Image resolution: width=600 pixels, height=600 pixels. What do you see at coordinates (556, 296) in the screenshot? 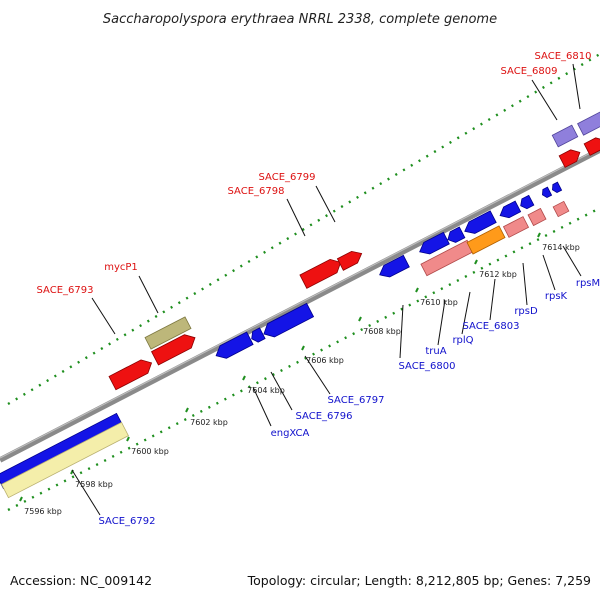
I see `gene-label-reverse: rpsK` at bounding box center [556, 296].